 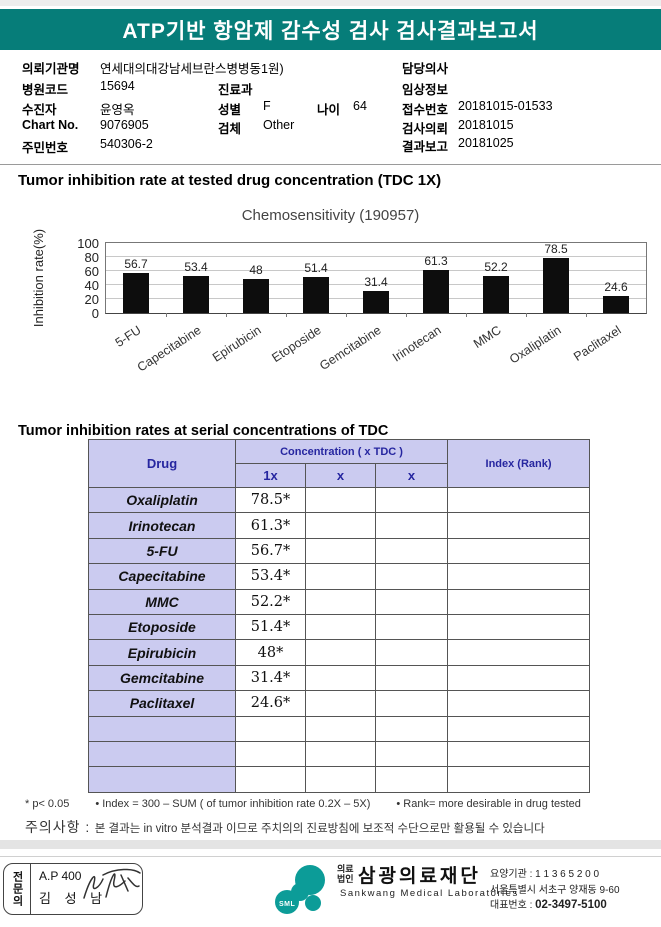 I want to click on doctor-name: 김 성 남, so click(x=73, y=898).